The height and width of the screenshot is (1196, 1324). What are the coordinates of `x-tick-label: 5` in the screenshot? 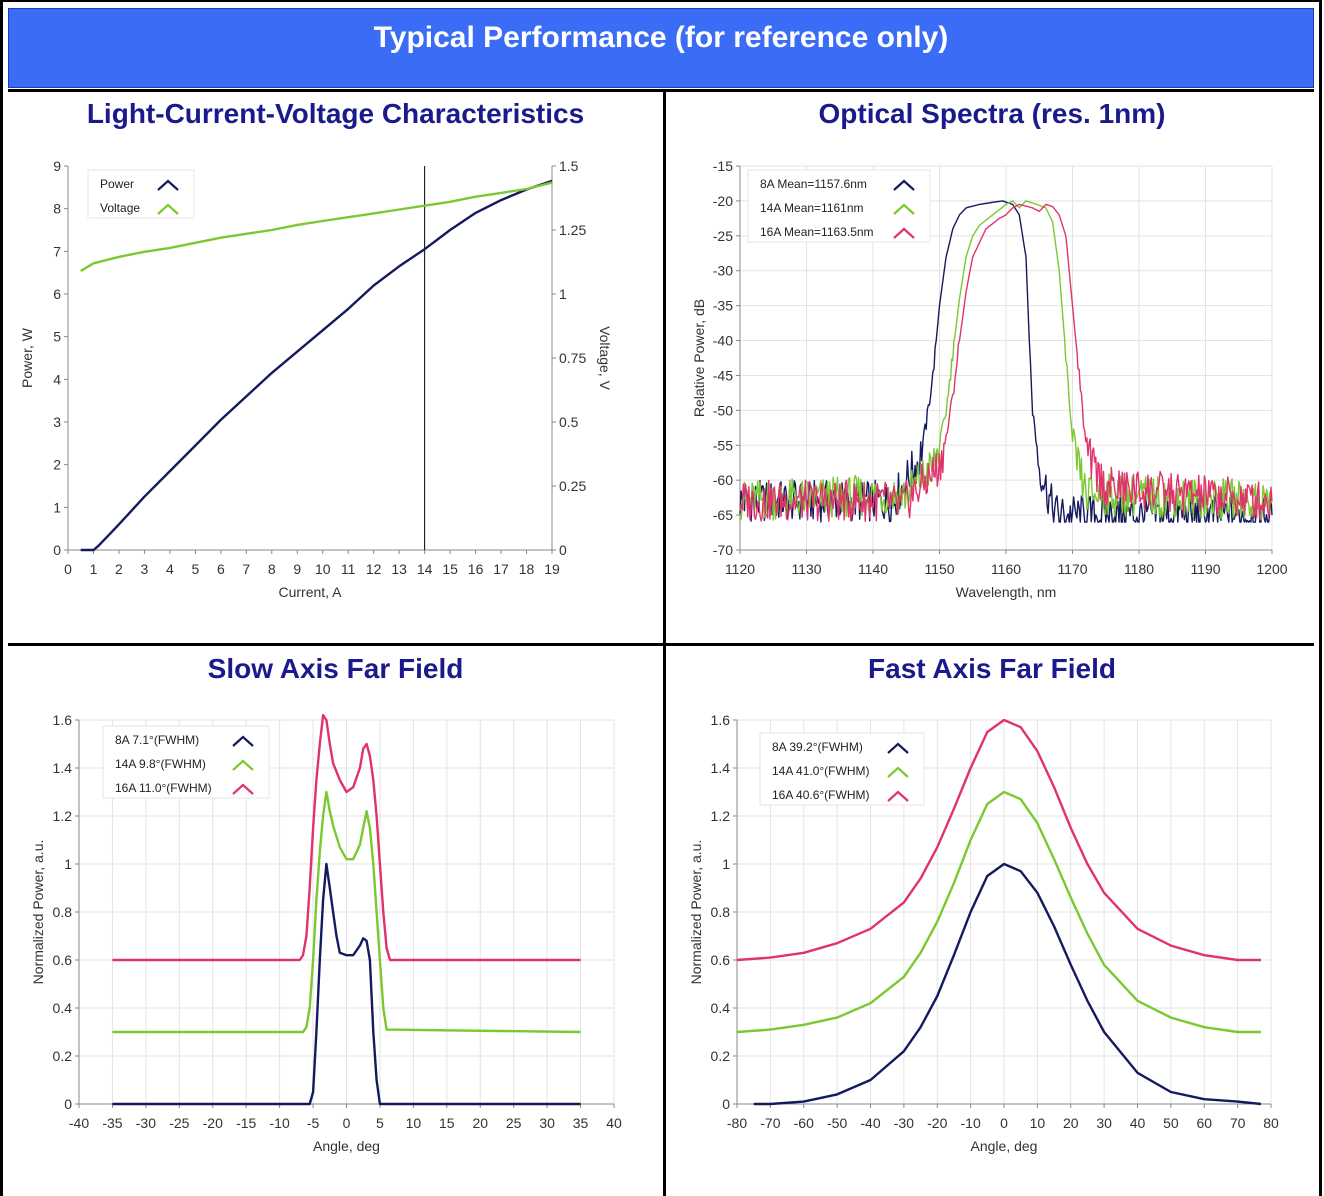 It's located at (195, 569).